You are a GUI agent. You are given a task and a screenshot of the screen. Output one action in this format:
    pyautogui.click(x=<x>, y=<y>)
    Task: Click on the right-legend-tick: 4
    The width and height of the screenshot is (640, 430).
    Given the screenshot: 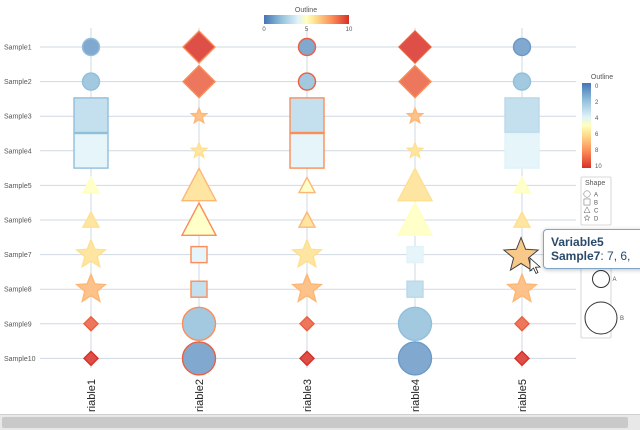 What is the action you would take?
    pyautogui.click(x=597, y=119)
    